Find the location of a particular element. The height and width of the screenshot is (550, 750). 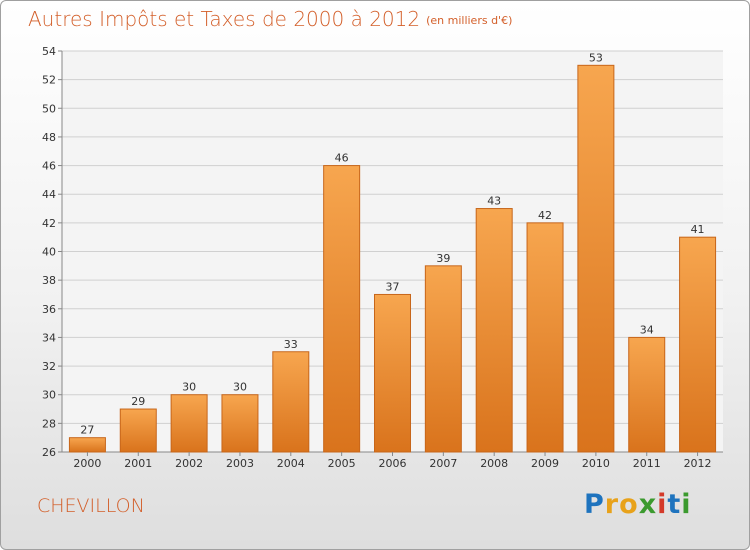

x-tick-label: 2009 is located at coordinates (545, 463).